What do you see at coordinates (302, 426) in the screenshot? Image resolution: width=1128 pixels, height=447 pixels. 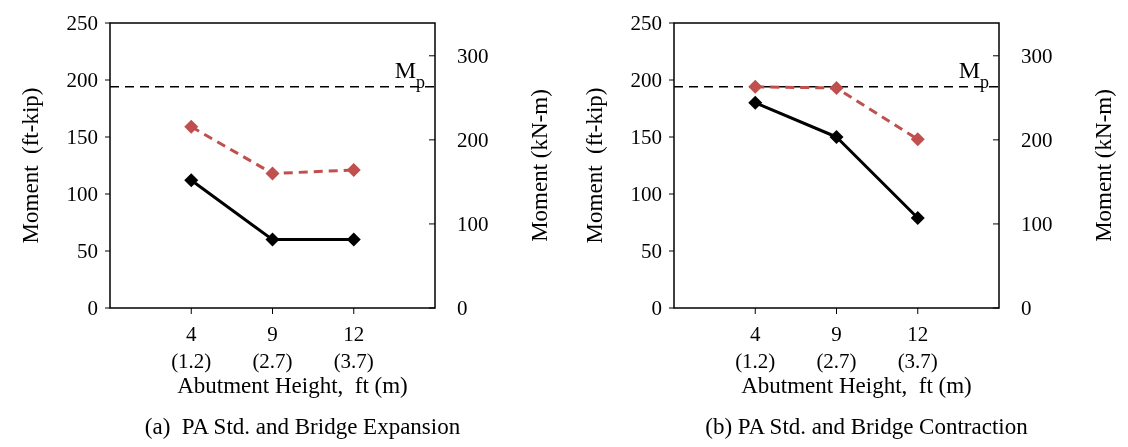 I see `text: (a) PA Std. and Bridge Expansion` at bounding box center [302, 426].